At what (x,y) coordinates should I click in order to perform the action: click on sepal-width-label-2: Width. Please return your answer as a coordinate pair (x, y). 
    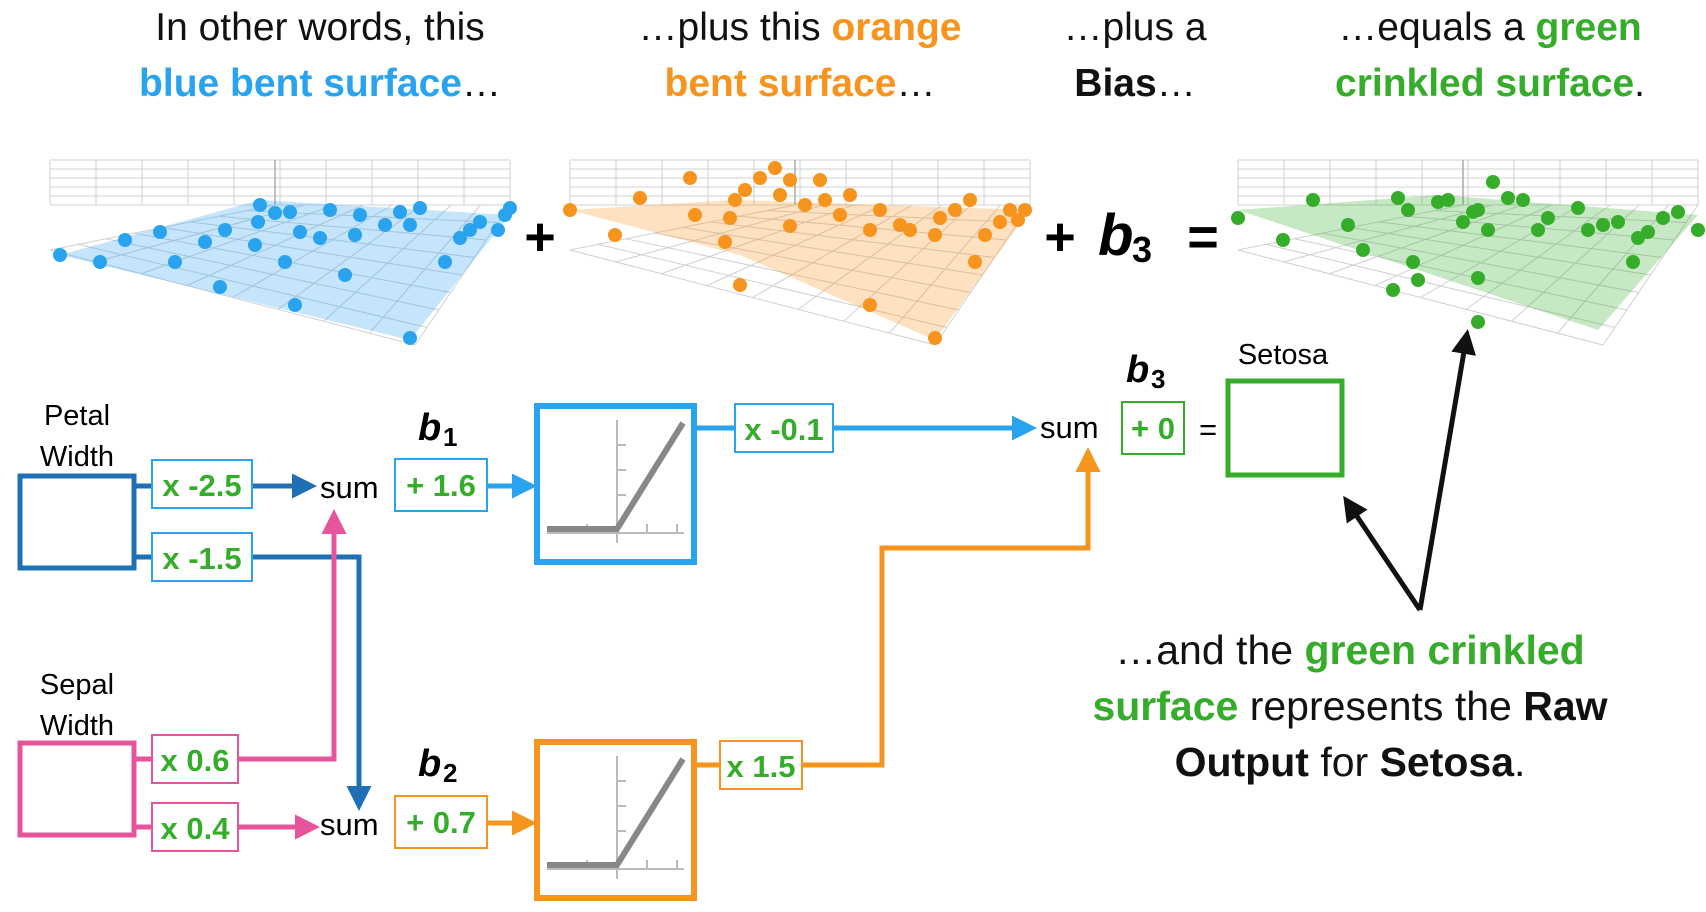
    Looking at the image, I should click on (77, 726).